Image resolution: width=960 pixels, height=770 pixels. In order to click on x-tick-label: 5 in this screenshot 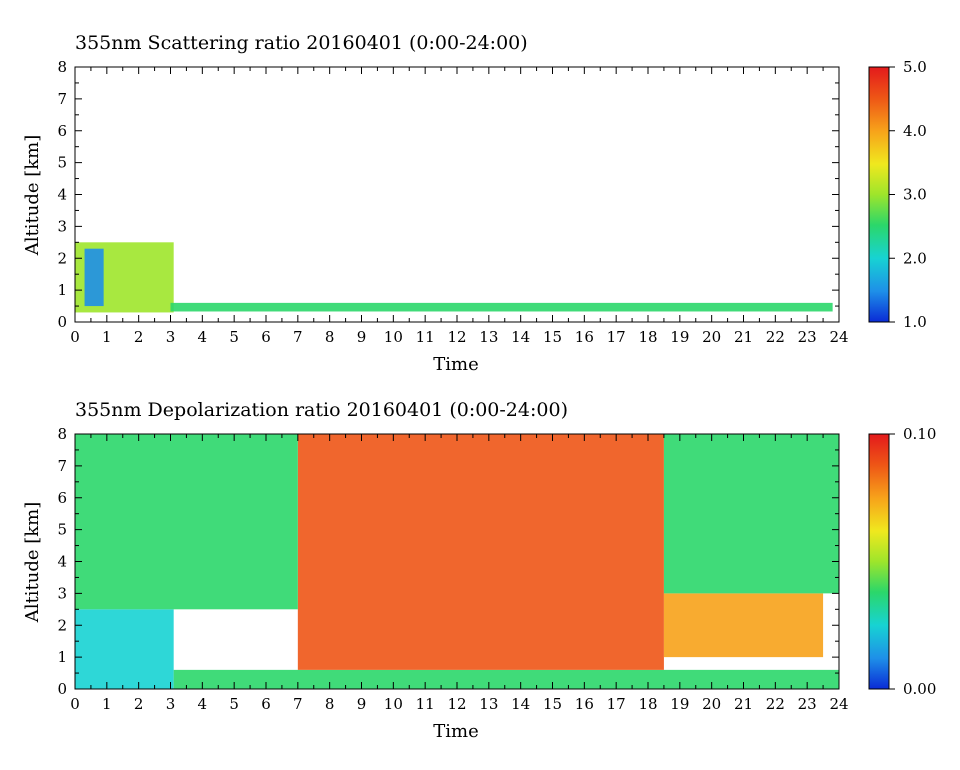, I will do `click(234, 337)`.